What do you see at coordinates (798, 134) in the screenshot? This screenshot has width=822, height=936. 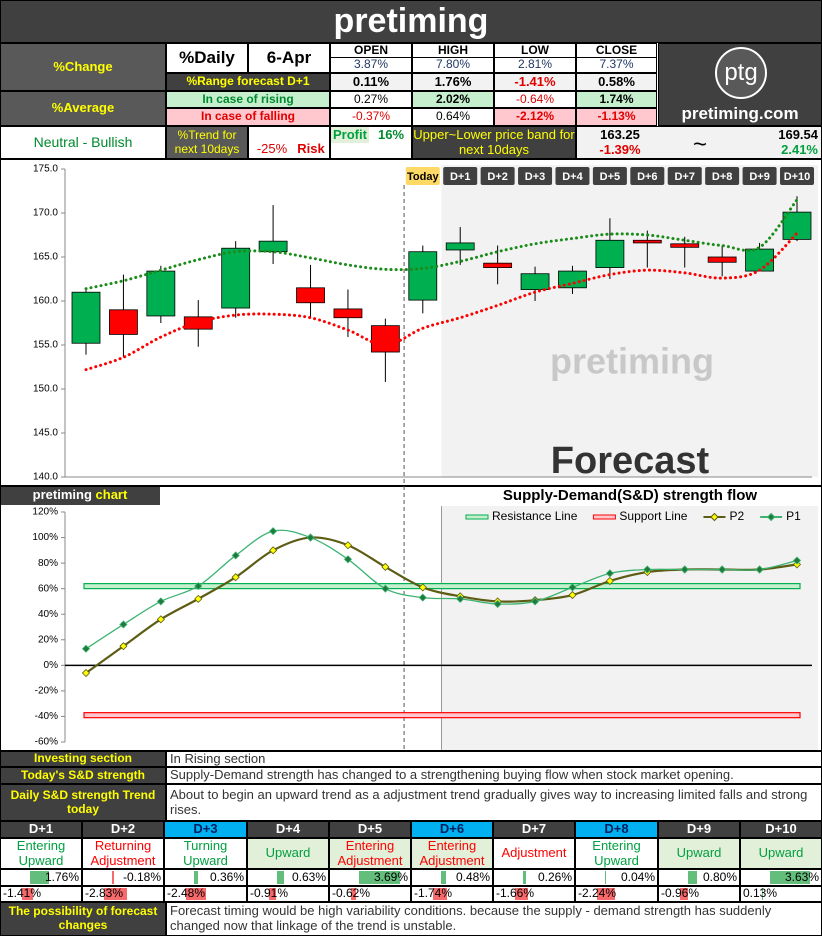 I see `band-high: 169.54` at bounding box center [798, 134].